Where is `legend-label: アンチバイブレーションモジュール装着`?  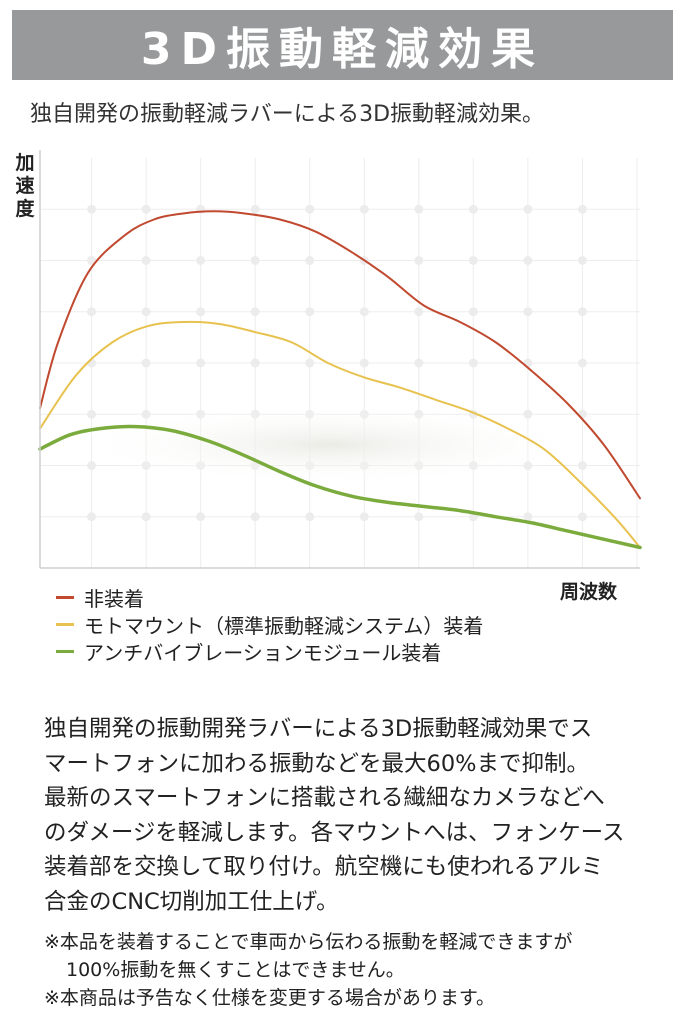 legend-label: アンチバイブレーションモジュール装着 is located at coordinates (263, 653).